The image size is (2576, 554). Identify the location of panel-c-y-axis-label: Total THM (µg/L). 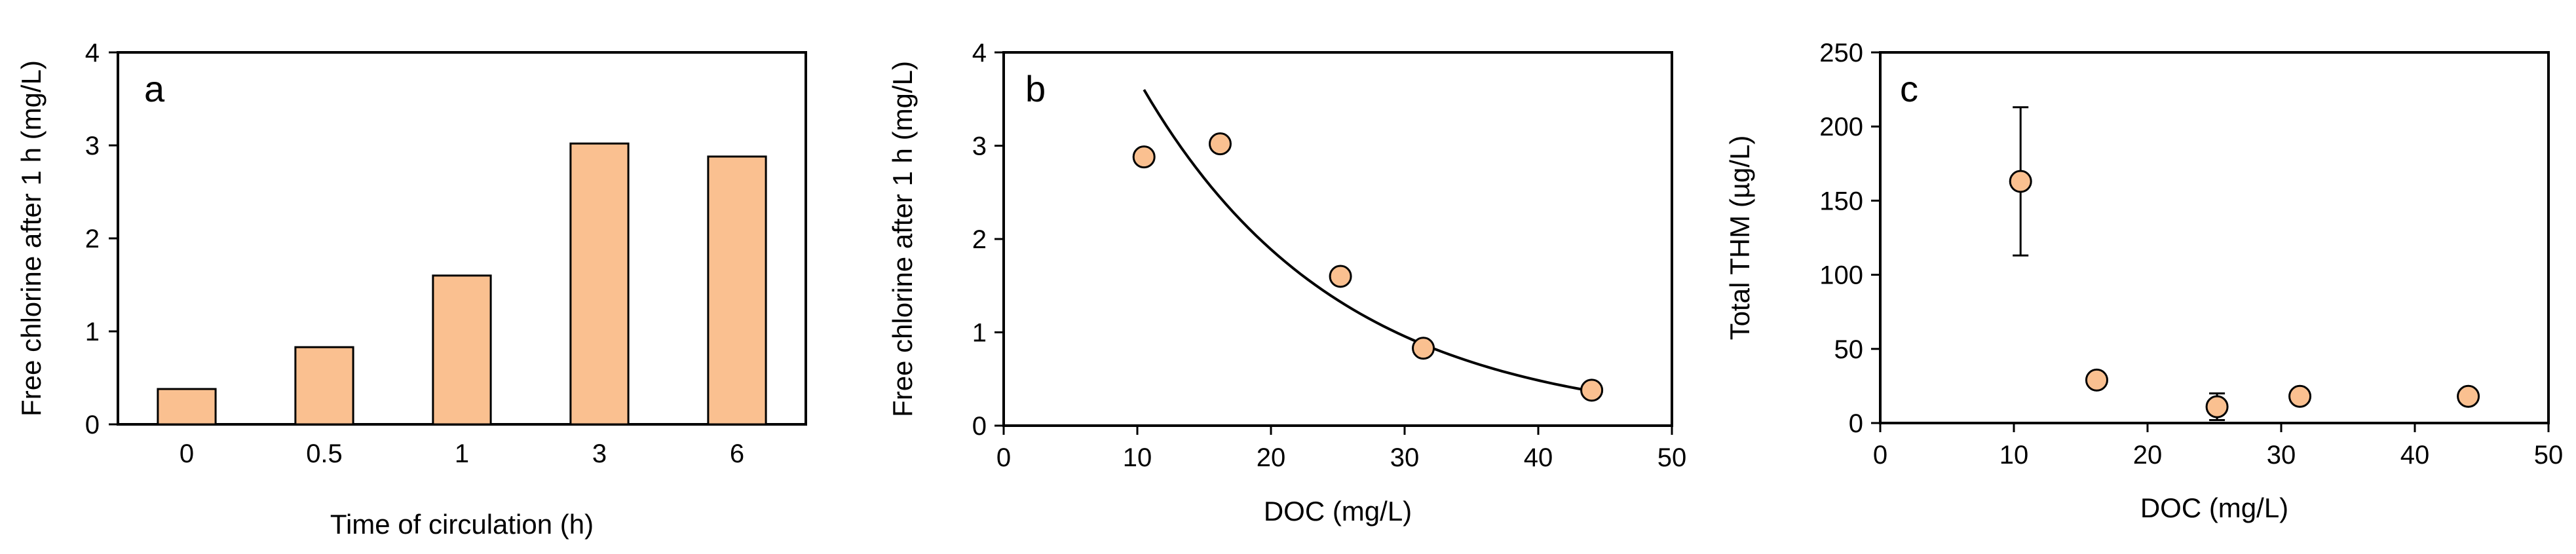
(1739, 238).